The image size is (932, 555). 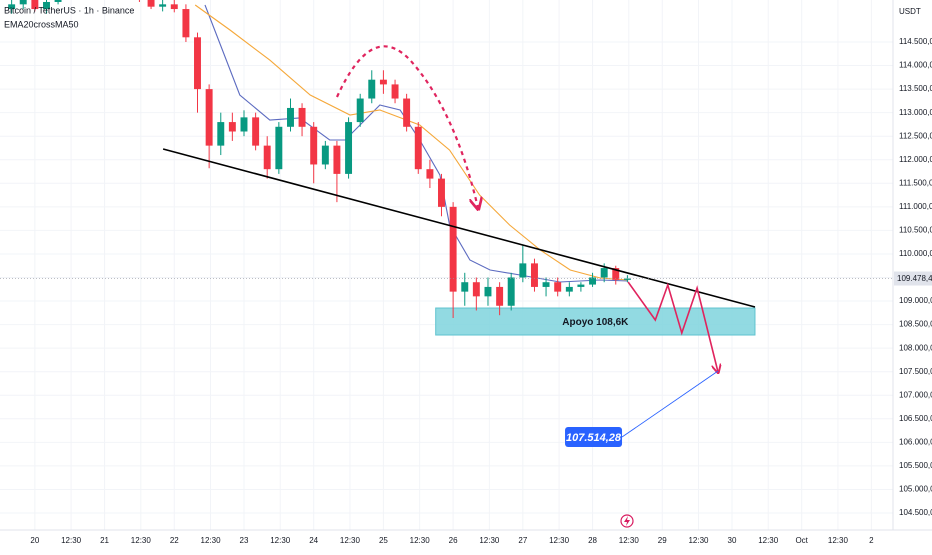 I want to click on x-tick-label: Oct, so click(x=801, y=540).